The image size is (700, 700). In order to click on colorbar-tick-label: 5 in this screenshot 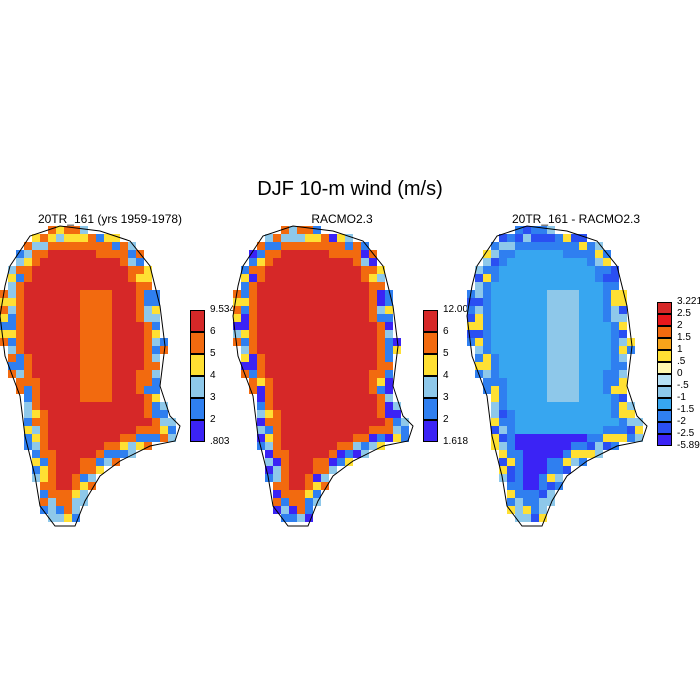, I will do `click(213, 353)`.